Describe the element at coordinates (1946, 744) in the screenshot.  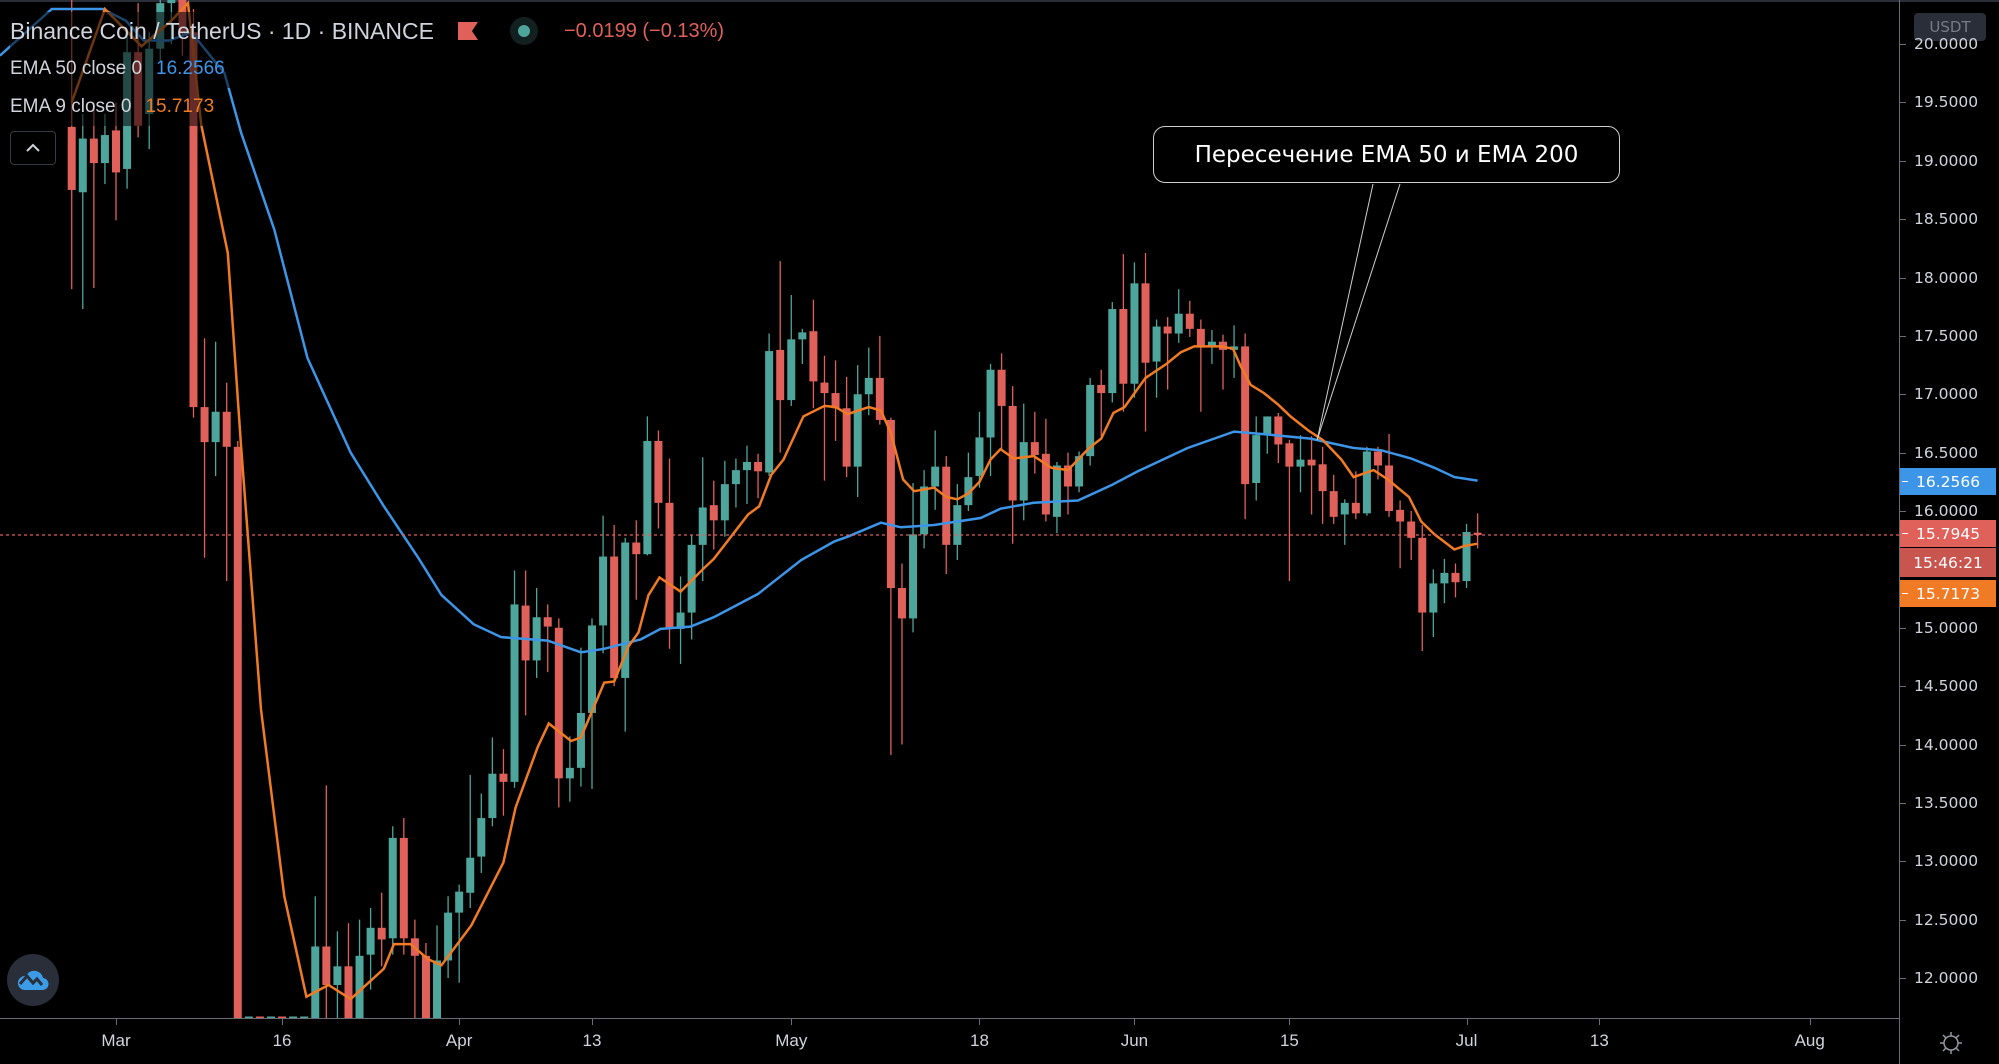
I see `price-tick-label: 14.0000` at that location.